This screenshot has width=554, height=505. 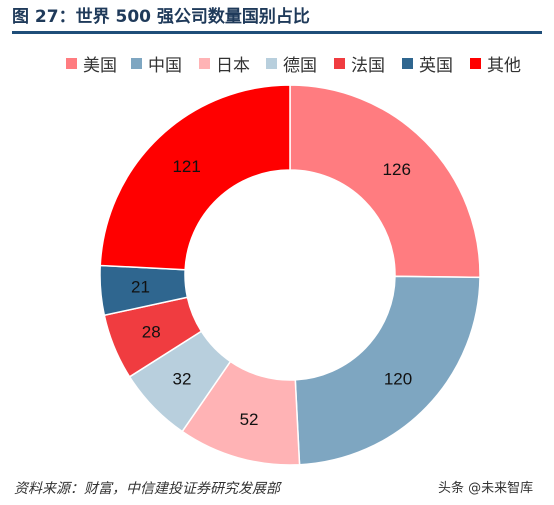 I want to click on legend-item-uk: 英国, so click(x=427, y=63).